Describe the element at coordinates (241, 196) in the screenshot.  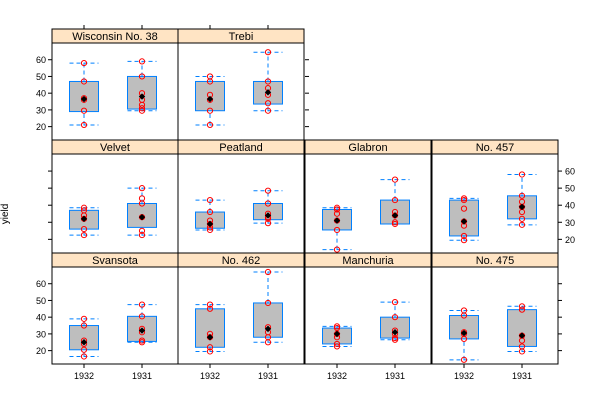
I see `panel-peatland: Peatland` at that location.